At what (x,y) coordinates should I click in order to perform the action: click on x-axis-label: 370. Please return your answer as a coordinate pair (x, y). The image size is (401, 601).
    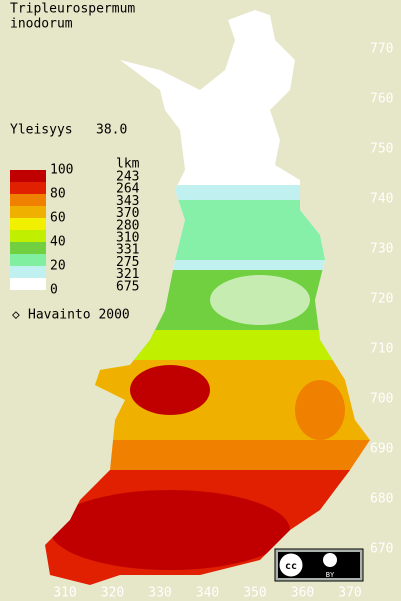
    Looking at the image, I should click on (349, 593).